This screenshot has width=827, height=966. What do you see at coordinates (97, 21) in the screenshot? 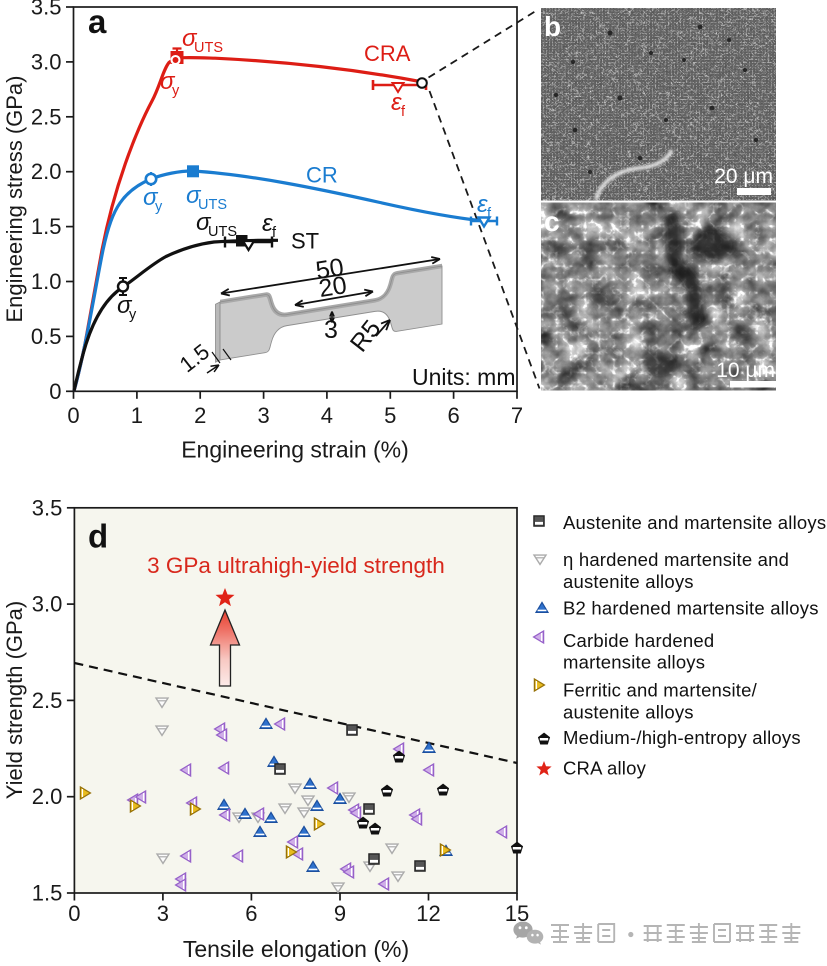
I see `svg-text: a` at bounding box center [97, 21].